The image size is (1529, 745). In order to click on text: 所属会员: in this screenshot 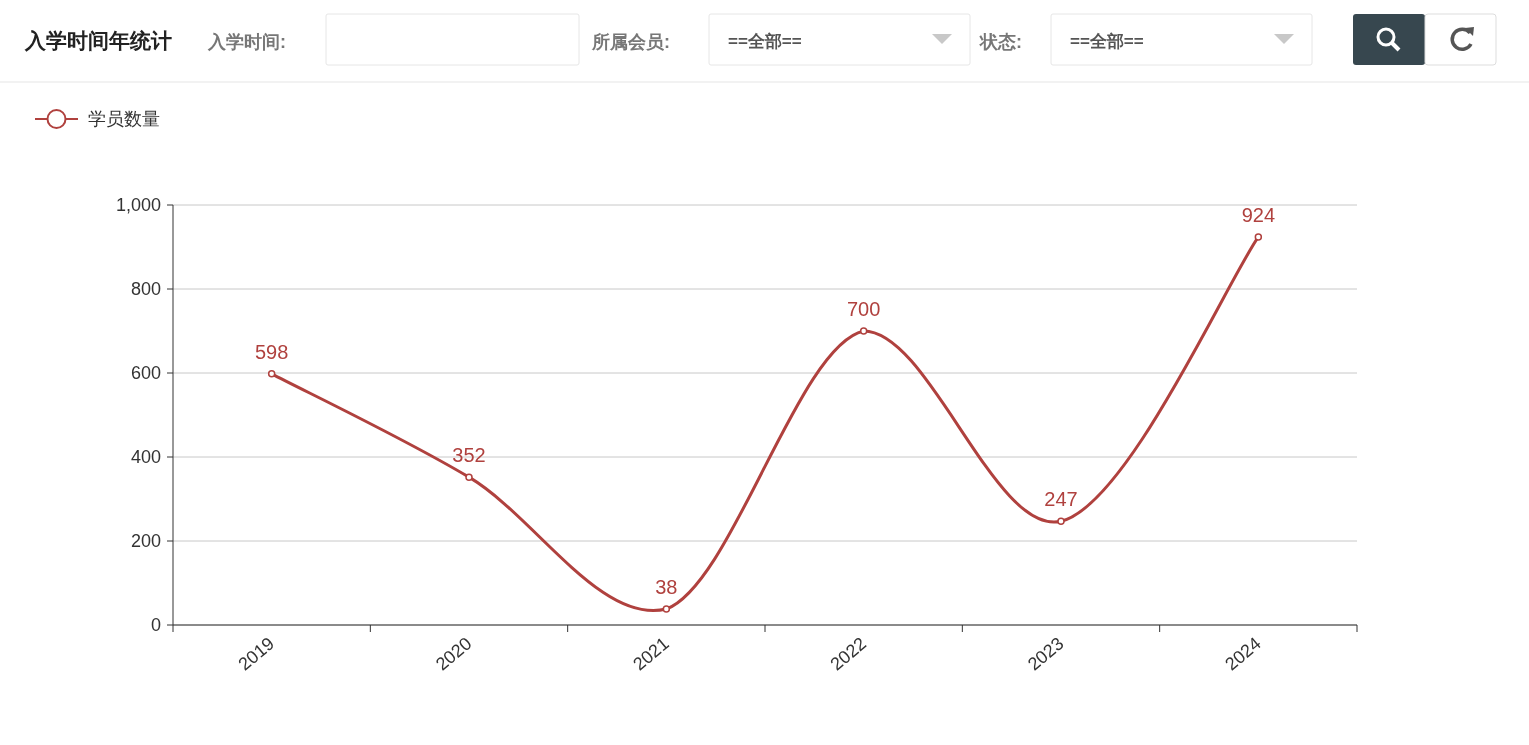, I will do `click(630, 42)`.